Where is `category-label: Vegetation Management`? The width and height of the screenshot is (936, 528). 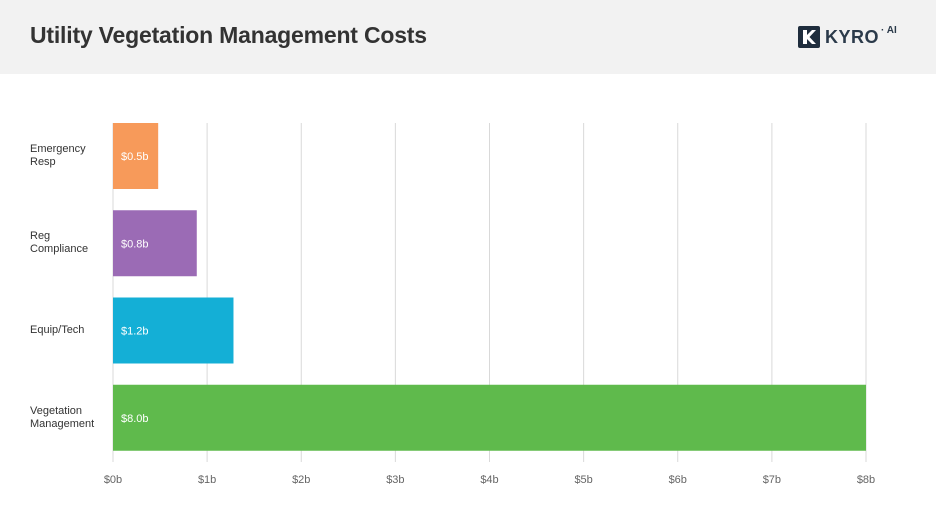
category-label: Vegetation Management is located at coordinates (70, 418).